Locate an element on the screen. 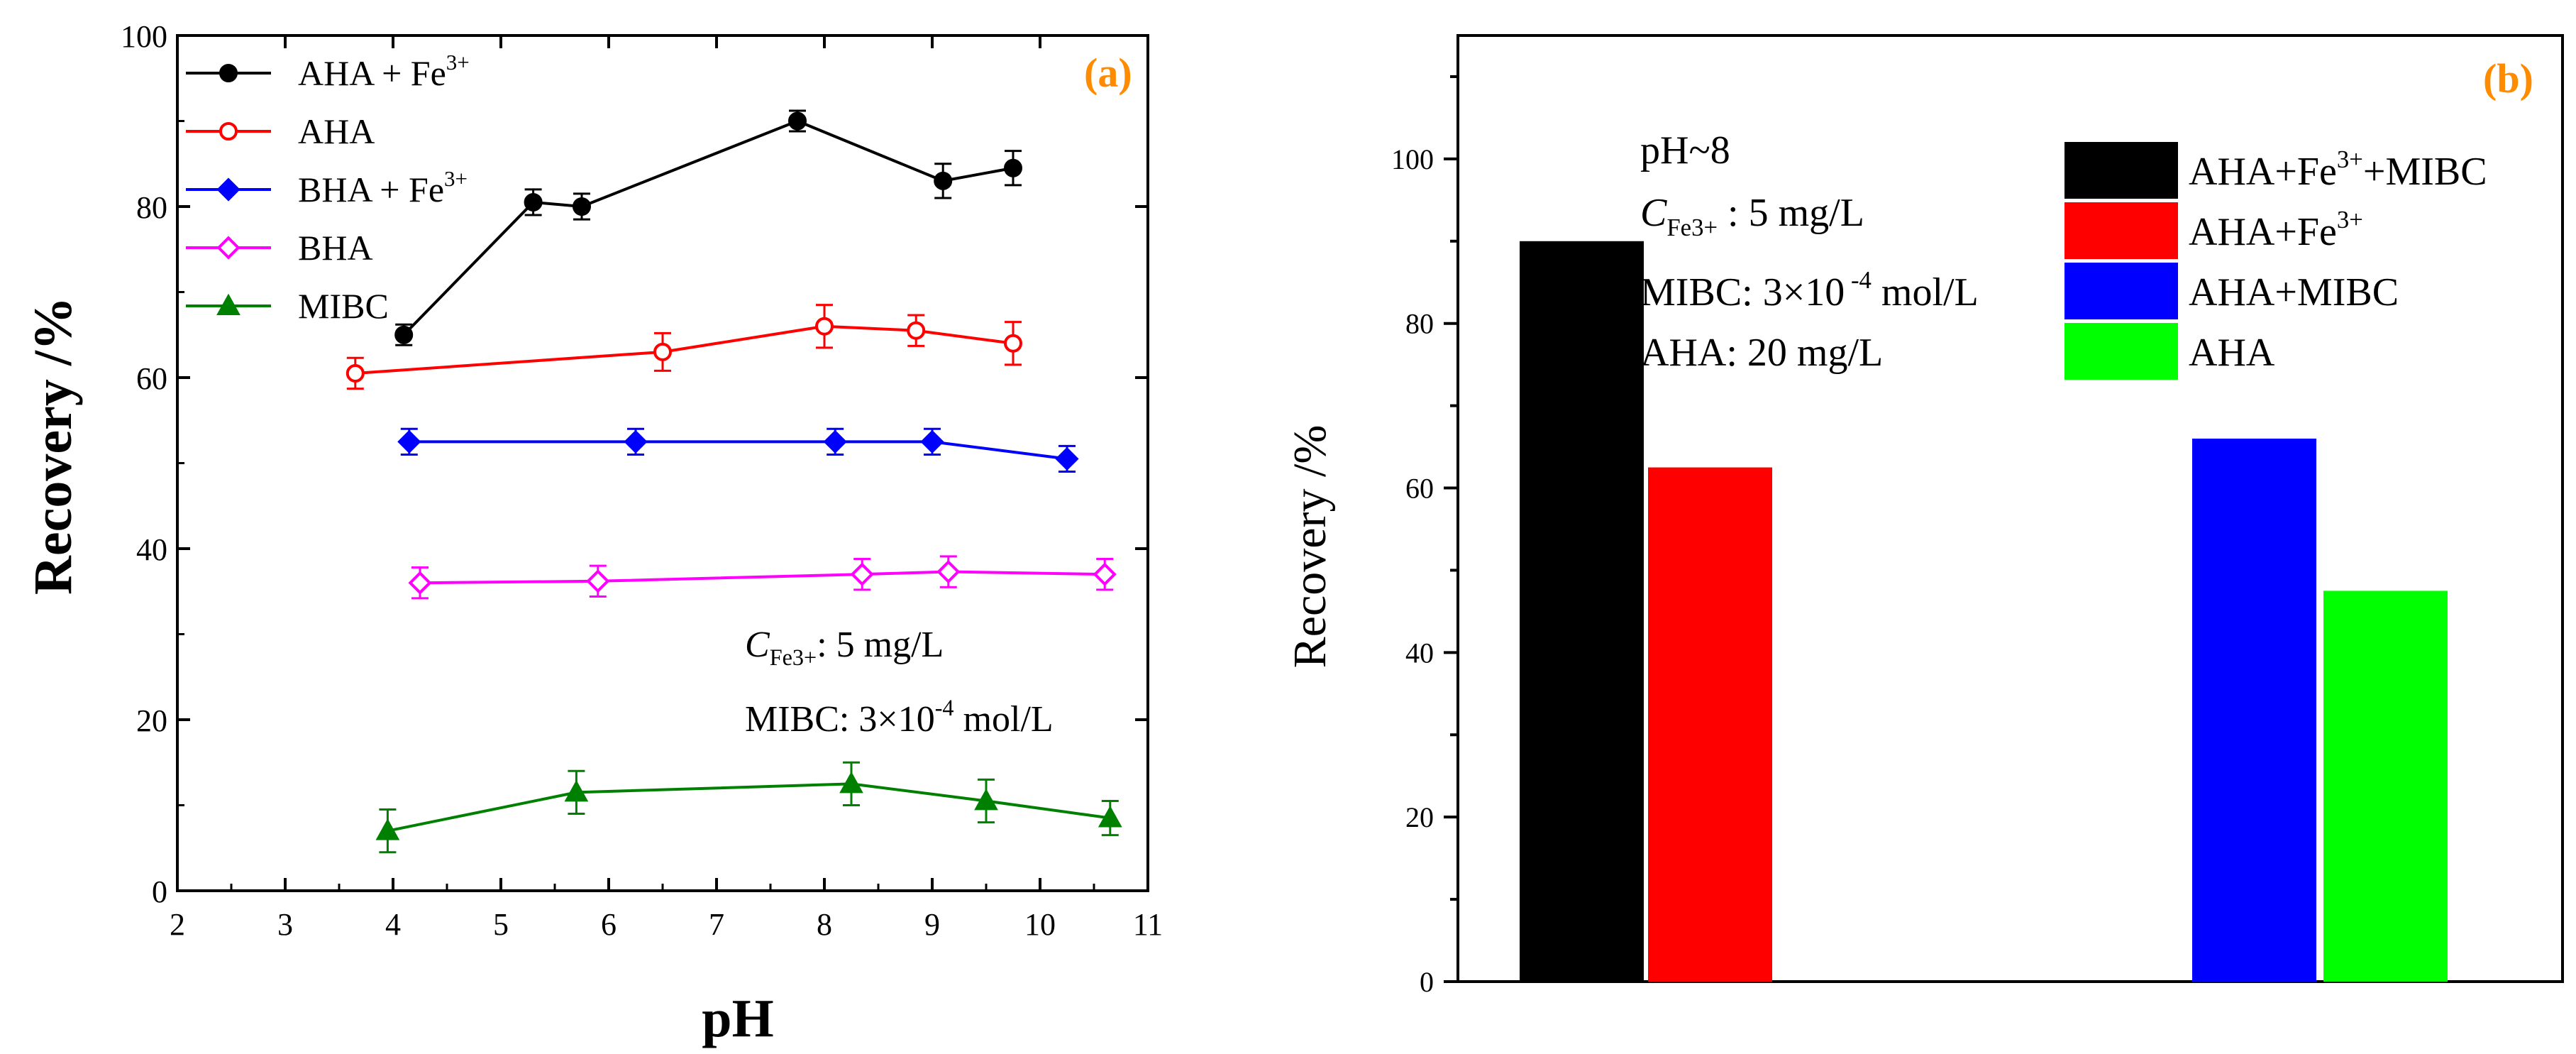 This screenshot has width=2576, height=1054. legend-entry: AHA+Fe3+ is located at coordinates (2276, 230).